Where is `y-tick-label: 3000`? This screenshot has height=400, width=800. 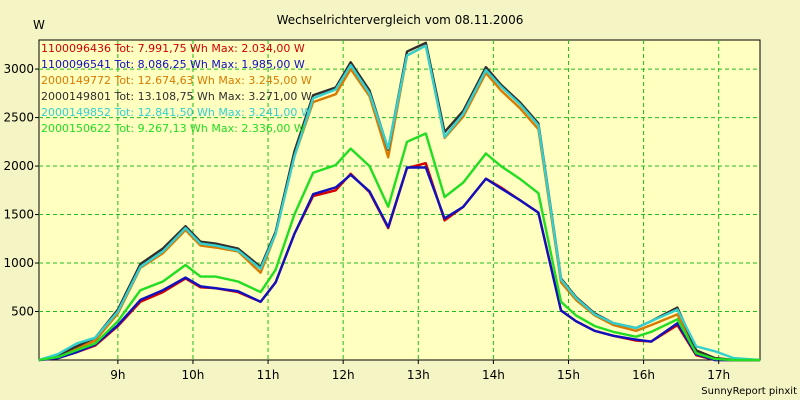 y-tick-label: 3000 is located at coordinates (18, 69).